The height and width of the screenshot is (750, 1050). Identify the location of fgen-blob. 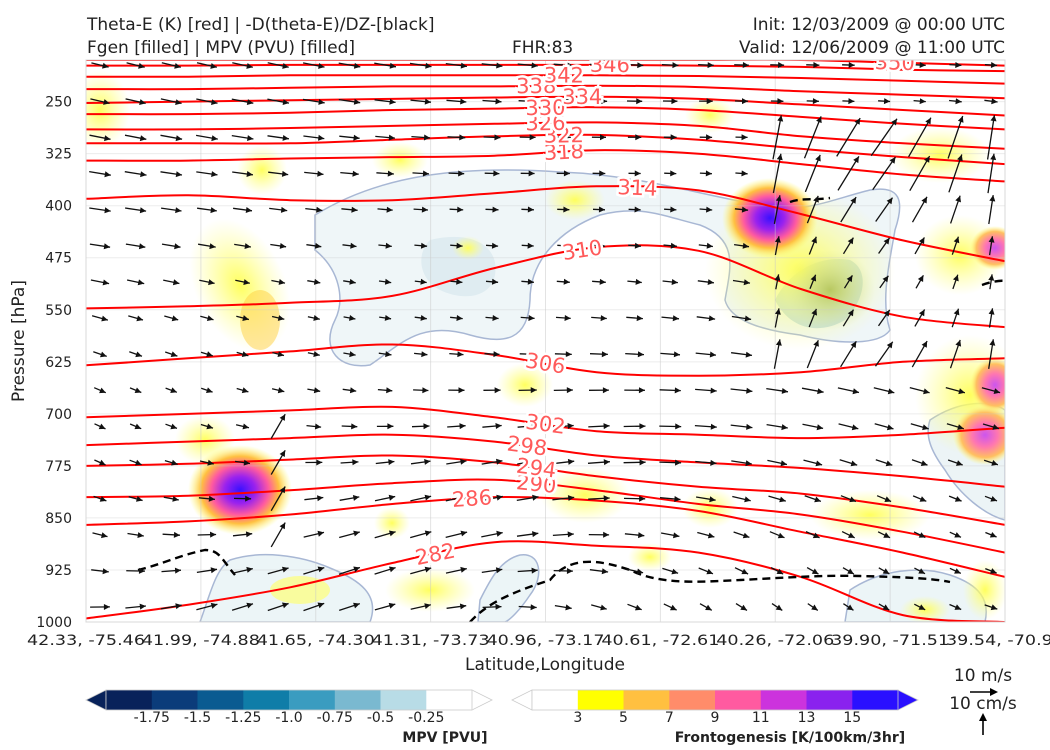
(400, 160).